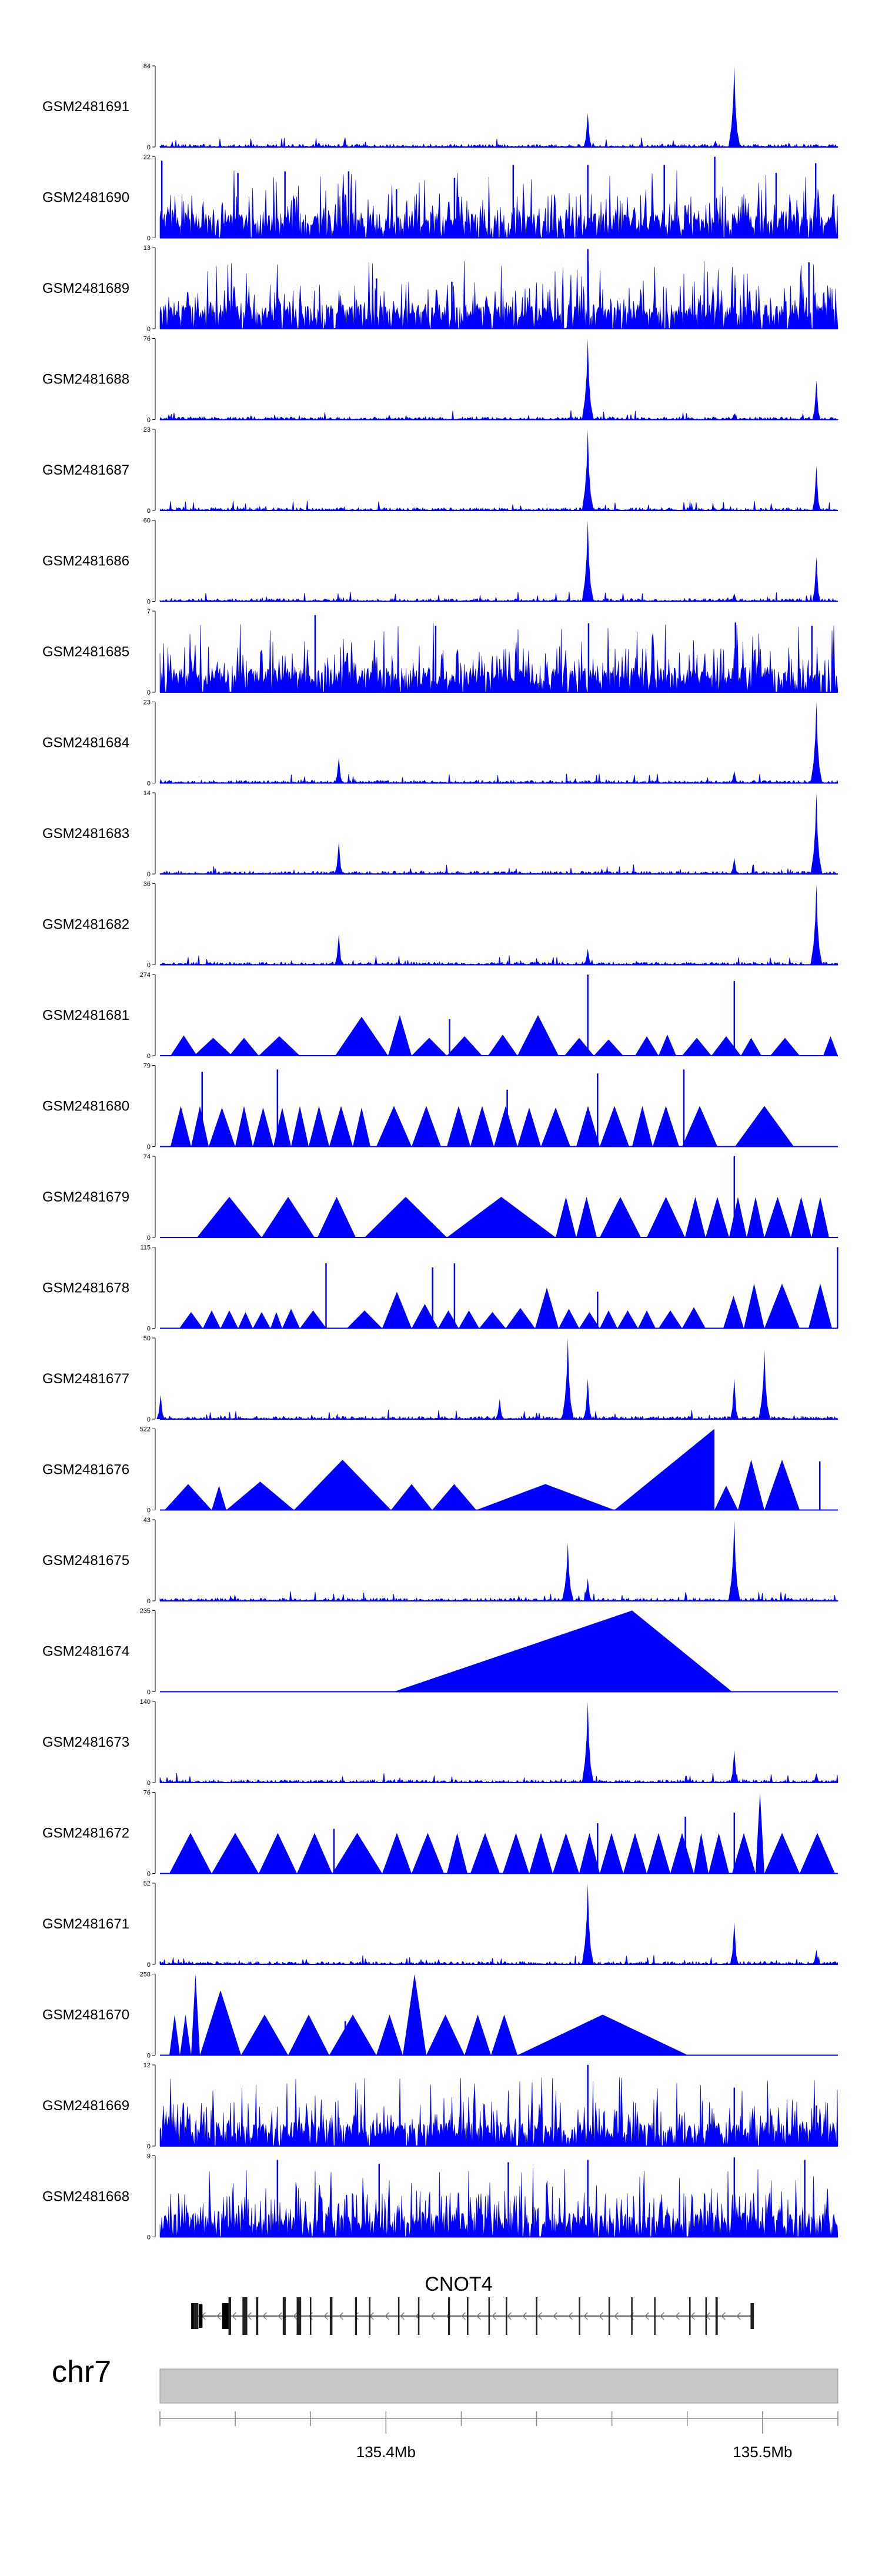 The image size is (882, 2576). Describe the element at coordinates (85, 1470) in the screenshot. I see `track-label: GSM2481676` at that location.